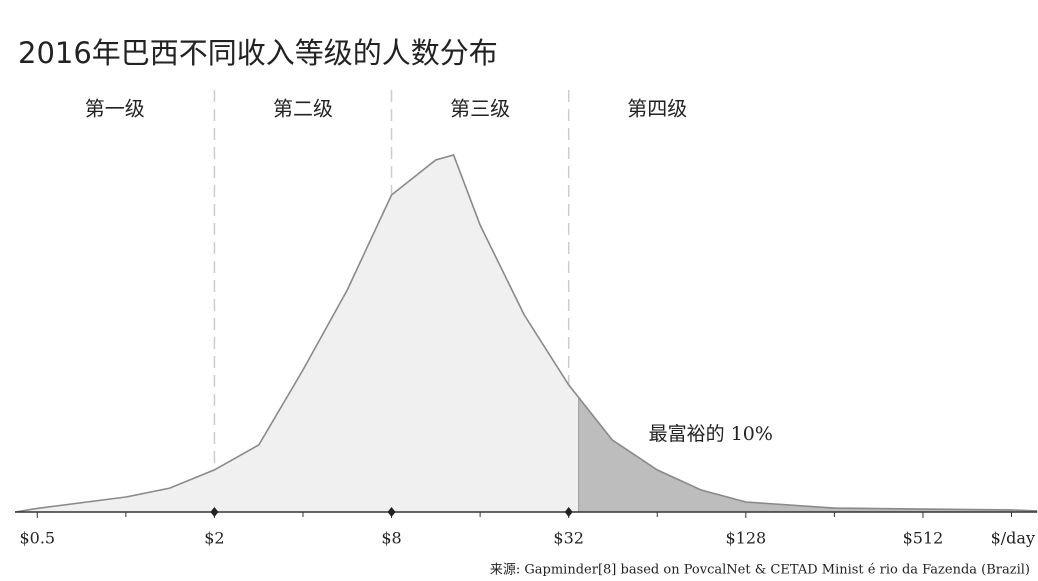  I want to click on x-tick-label: $512, so click(923, 538).